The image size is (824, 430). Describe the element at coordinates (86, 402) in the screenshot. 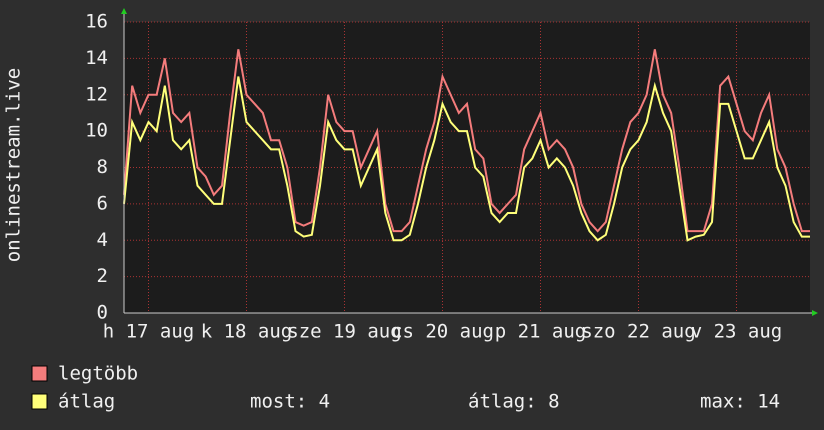

I see `legend-label: átlag` at that location.